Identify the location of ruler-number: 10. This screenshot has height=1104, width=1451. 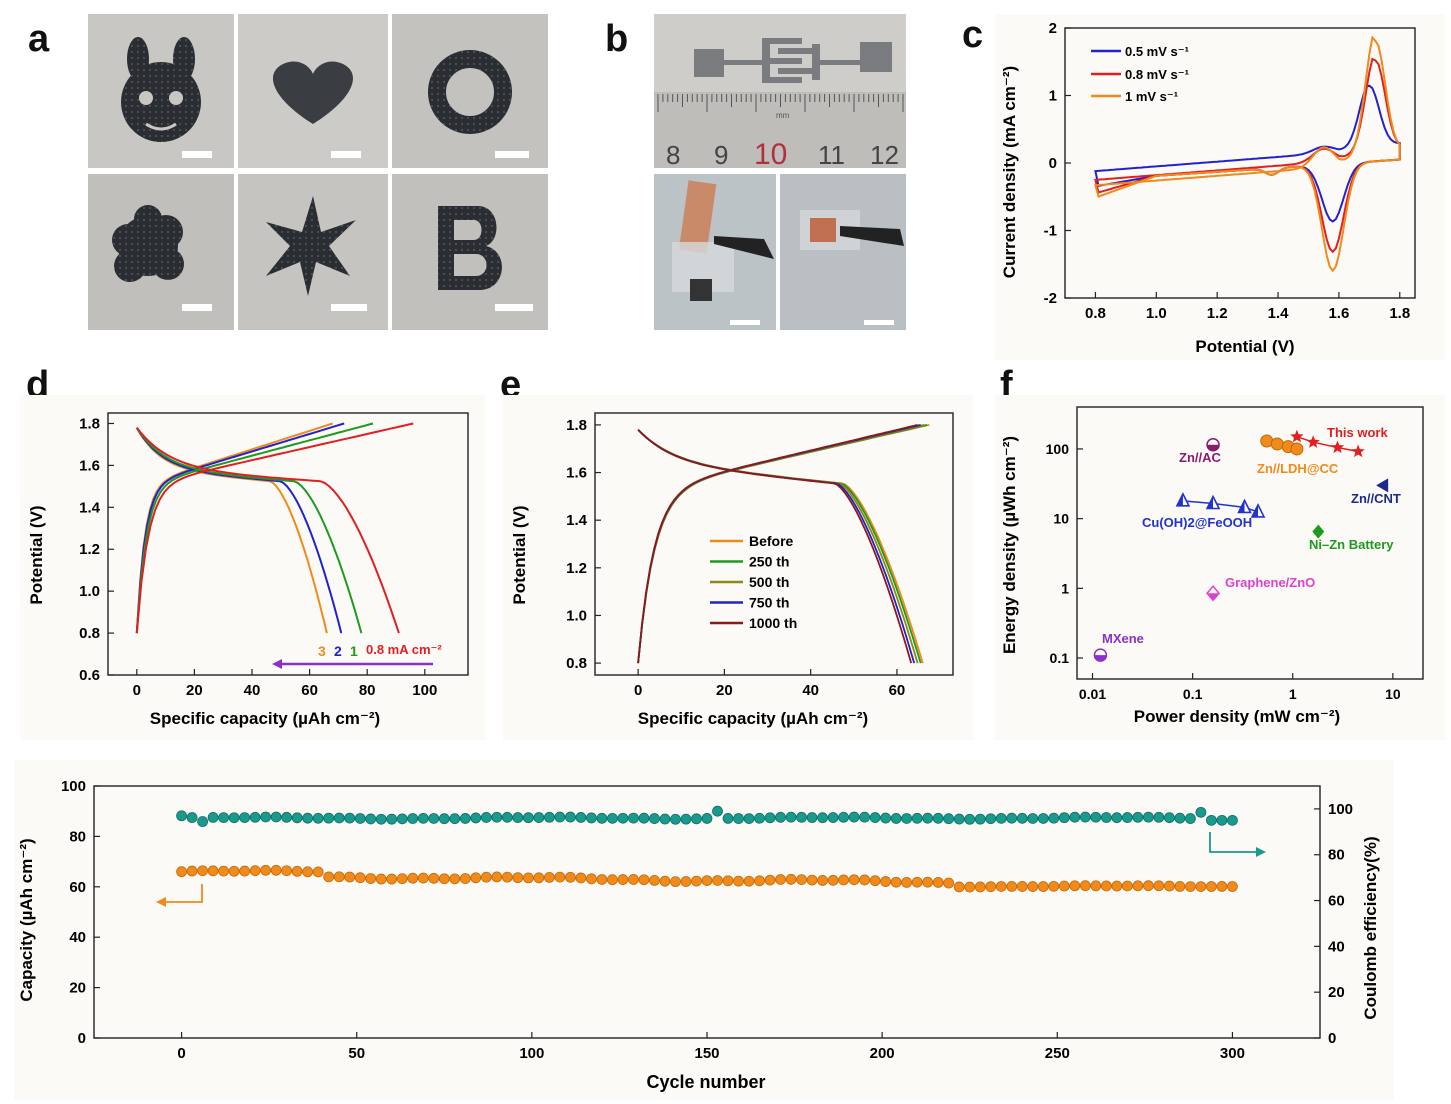
(770, 154).